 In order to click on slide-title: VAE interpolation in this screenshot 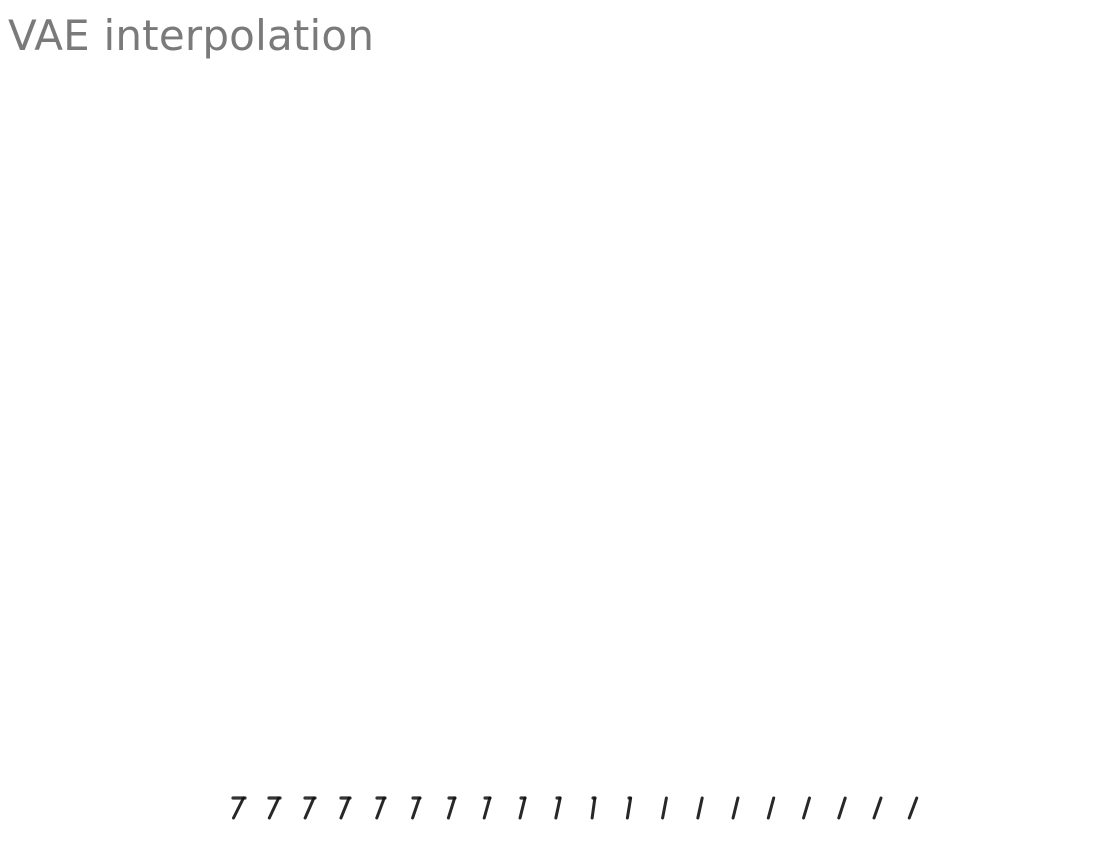, I will do `click(191, 35)`.